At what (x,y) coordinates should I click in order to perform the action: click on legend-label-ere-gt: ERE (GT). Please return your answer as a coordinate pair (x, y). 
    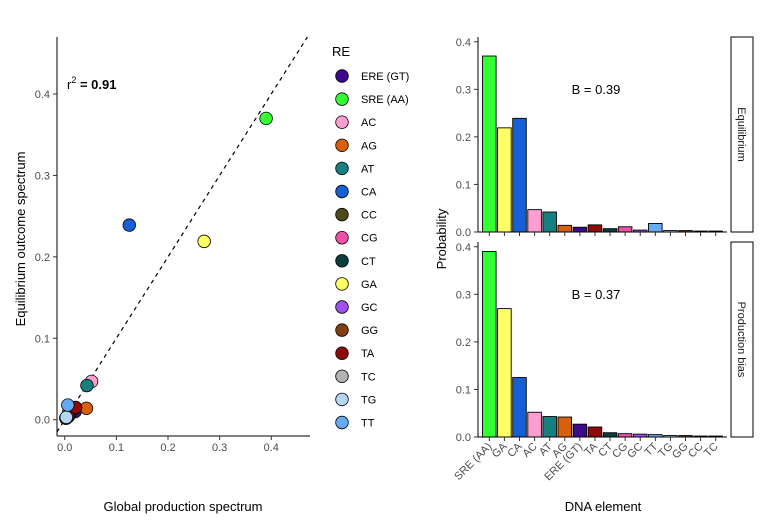
    Looking at the image, I should click on (385, 77).